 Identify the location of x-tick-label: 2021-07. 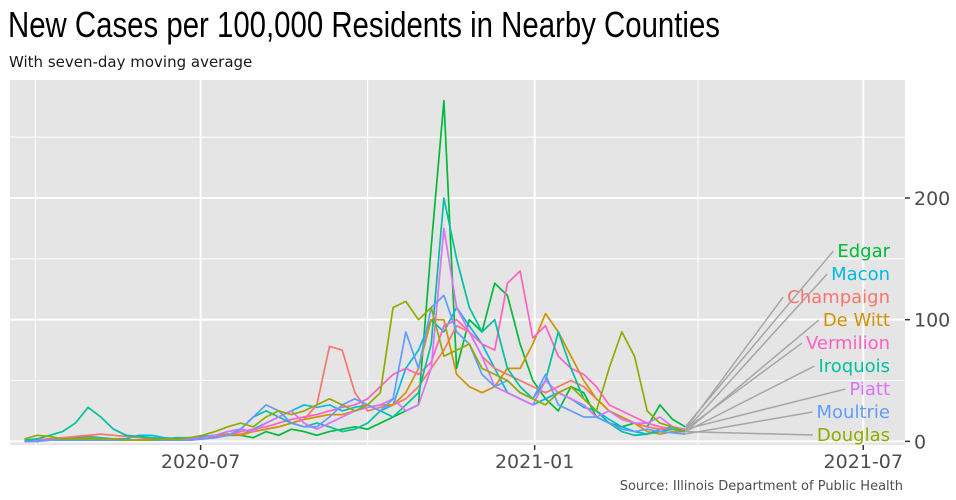
(863, 462).